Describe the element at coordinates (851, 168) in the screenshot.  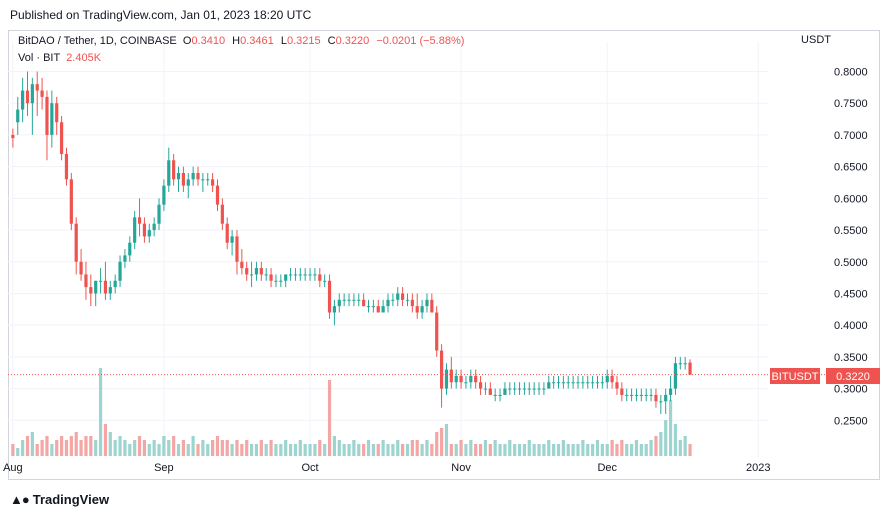
I see `y-tick-label: 0.6500` at that location.